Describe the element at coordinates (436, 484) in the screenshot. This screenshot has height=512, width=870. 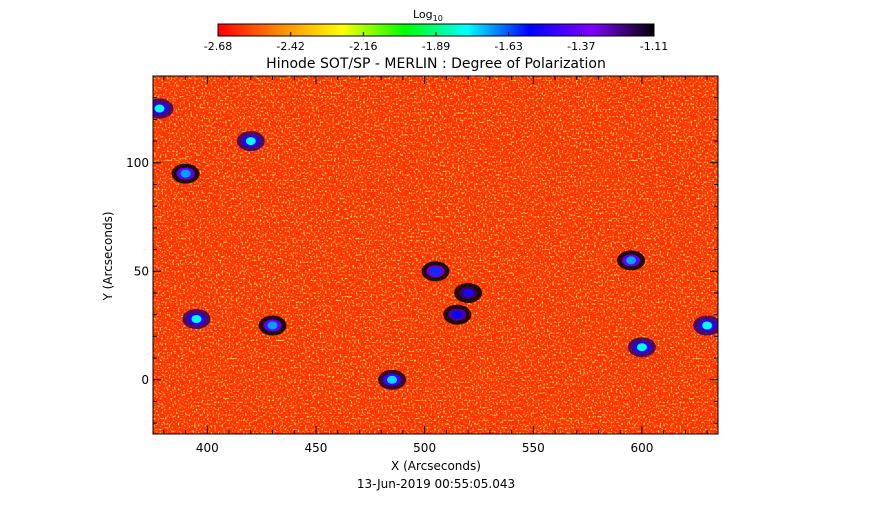
I see `date-label: 13-Jun-2019 00:55:05.043` at that location.